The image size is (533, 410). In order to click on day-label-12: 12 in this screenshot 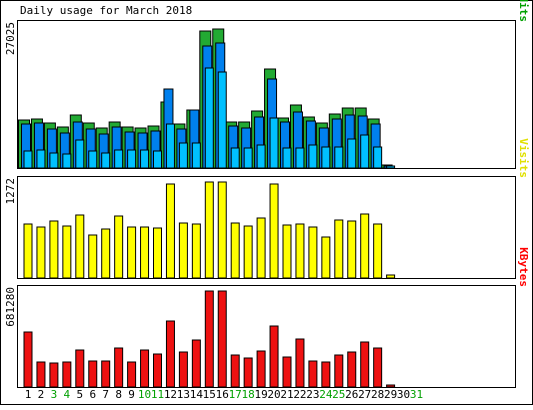, I will do `click(170, 394)`.